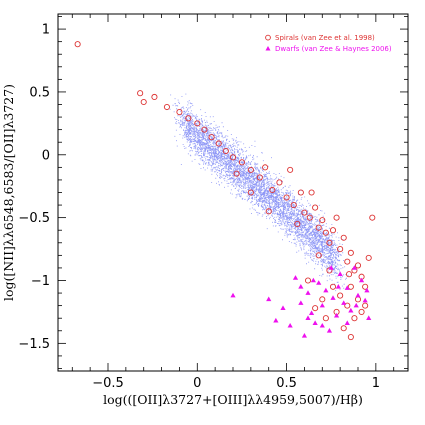 The width and height of the screenshot is (425, 425). What do you see at coordinates (376, 383) in the screenshot?
I see `x-tick-label: 1` at bounding box center [376, 383].